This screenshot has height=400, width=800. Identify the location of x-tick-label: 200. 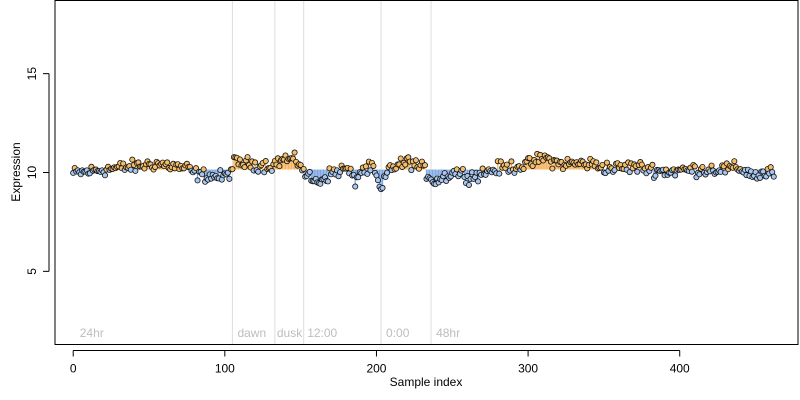
(376, 369).